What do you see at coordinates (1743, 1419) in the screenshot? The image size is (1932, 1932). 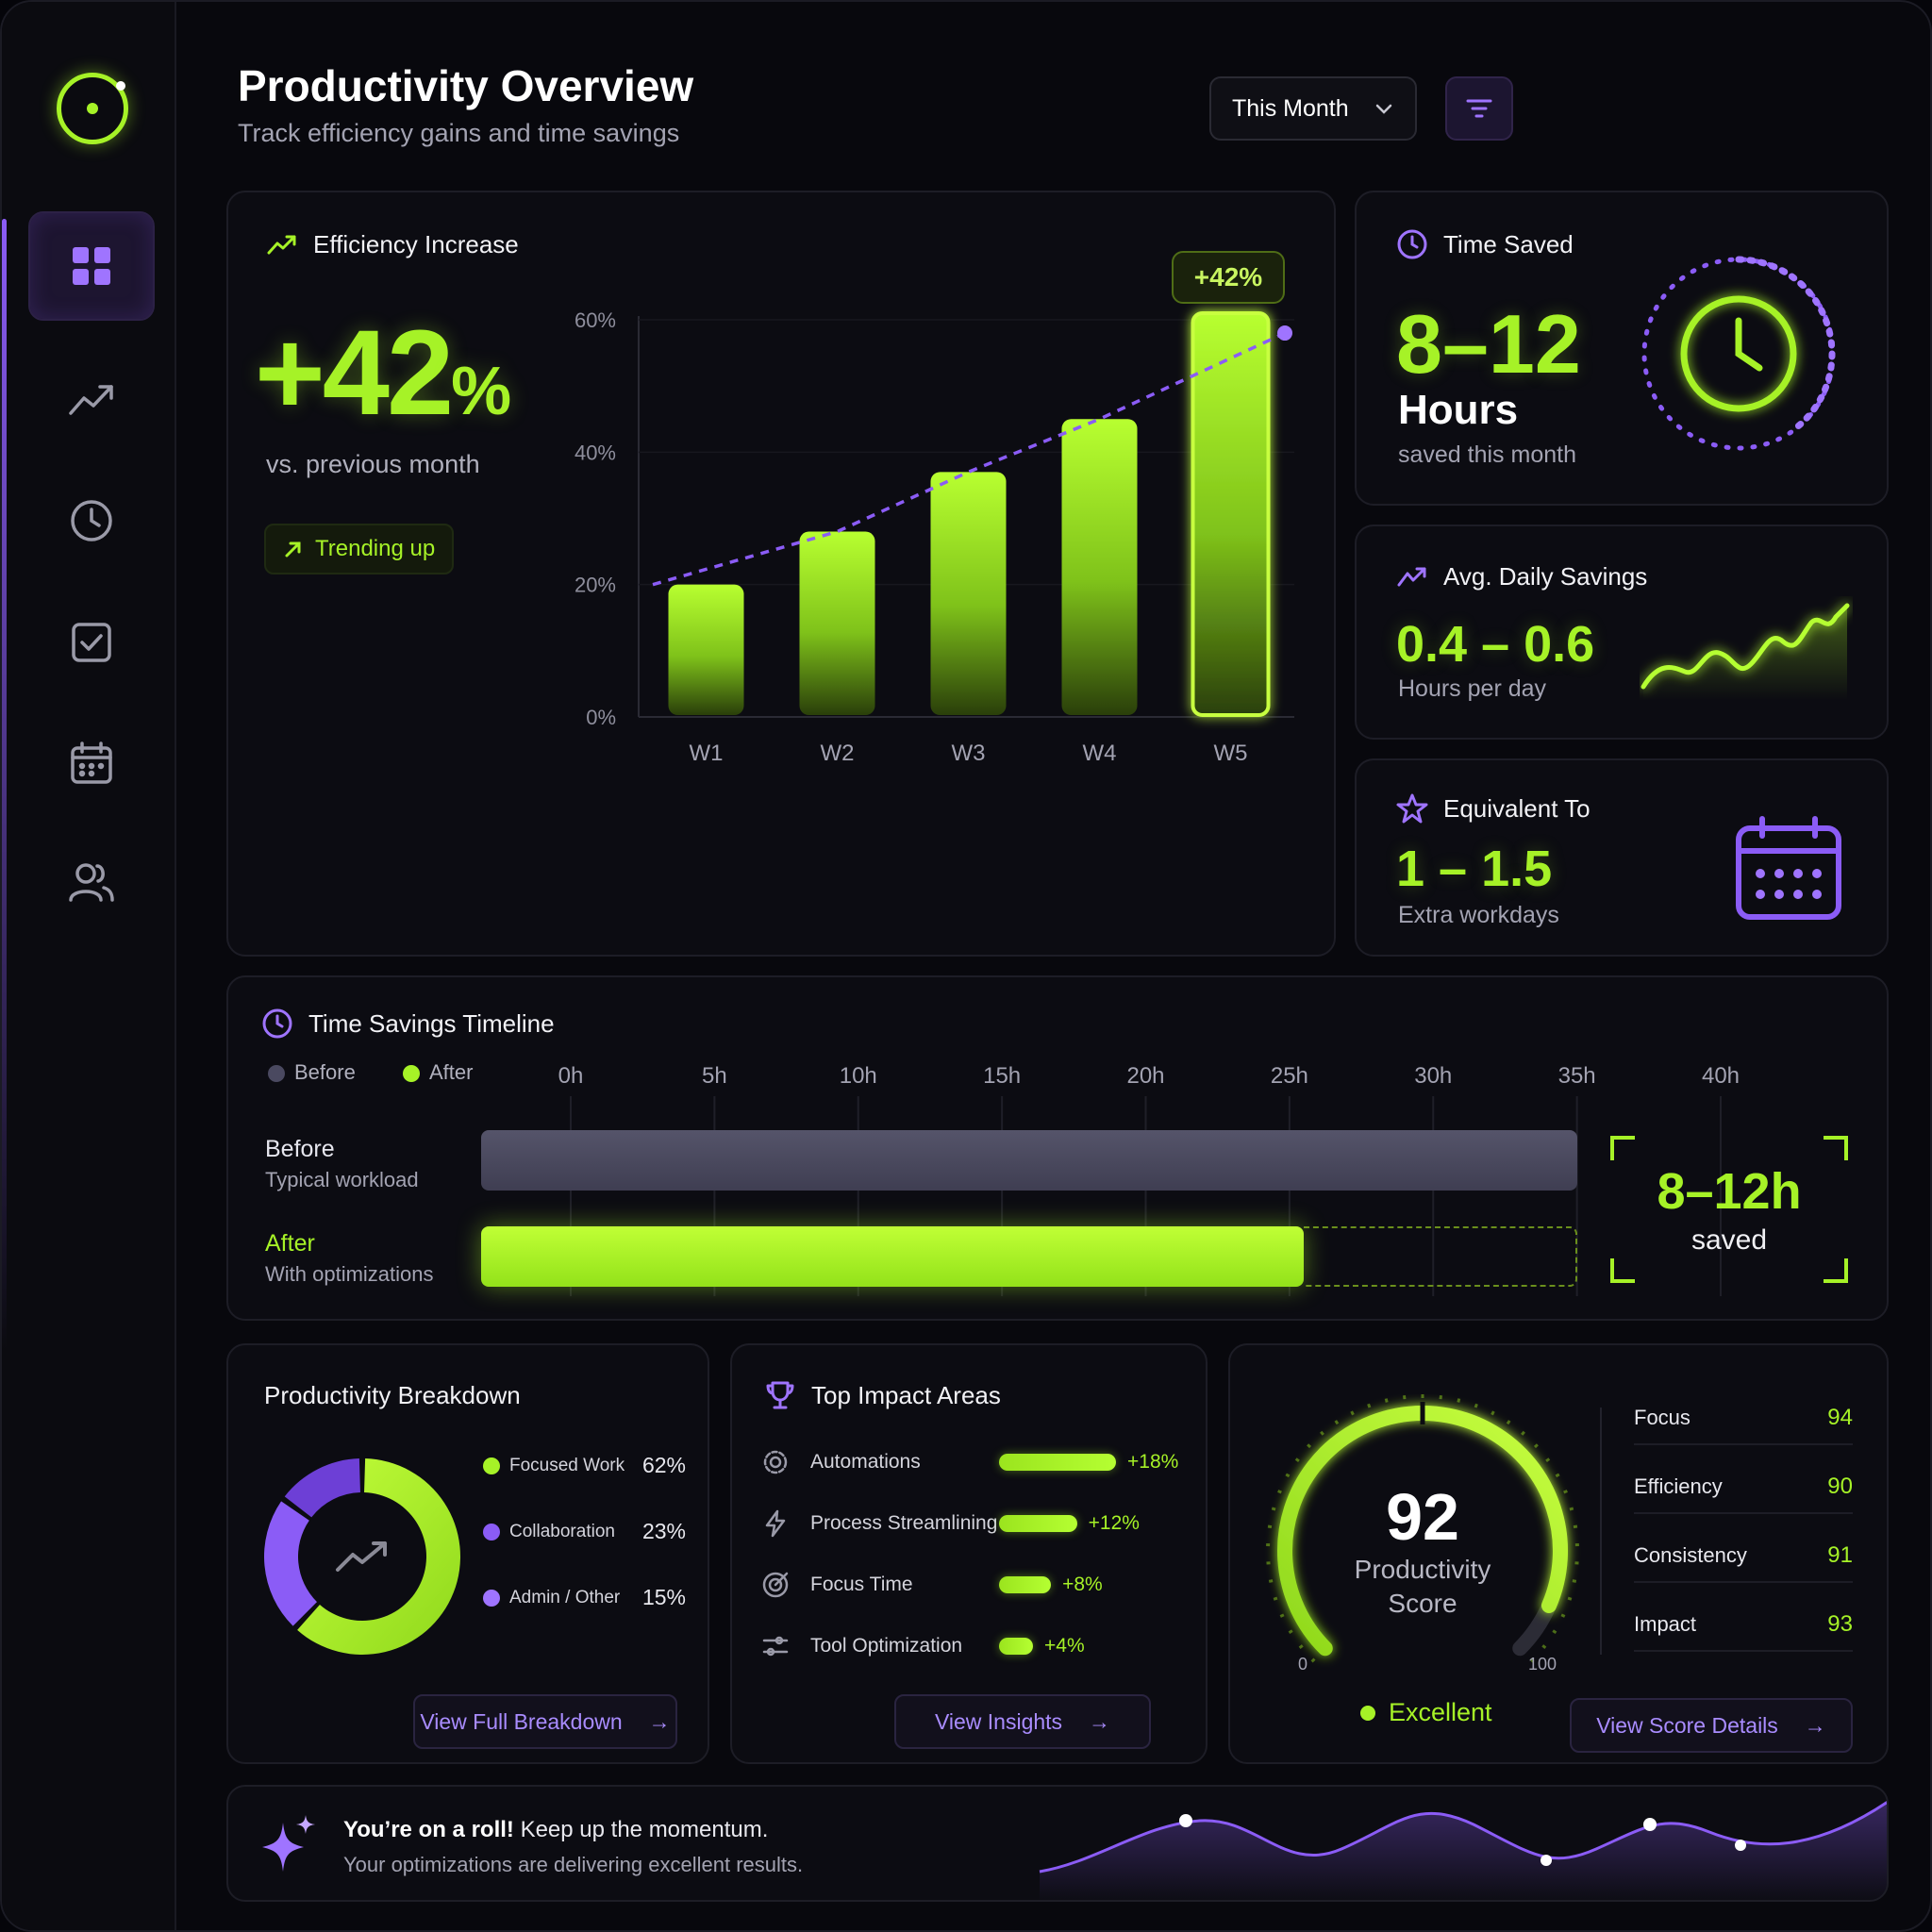 I see `score-metric-row: Focus 94` at bounding box center [1743, 1419].